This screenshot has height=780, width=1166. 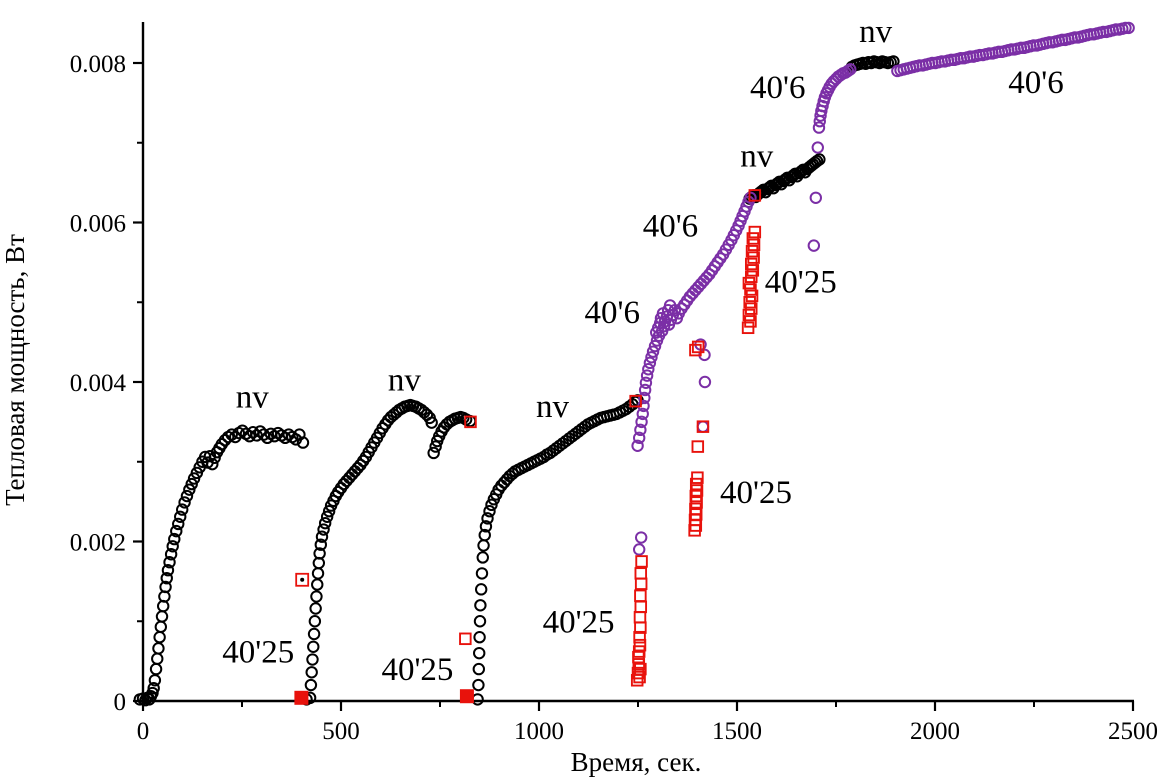 What do you see at coordinates (737, 731) in the screenshot?
I see `x-tick-label: 1500` at bounding box center [737, 731].